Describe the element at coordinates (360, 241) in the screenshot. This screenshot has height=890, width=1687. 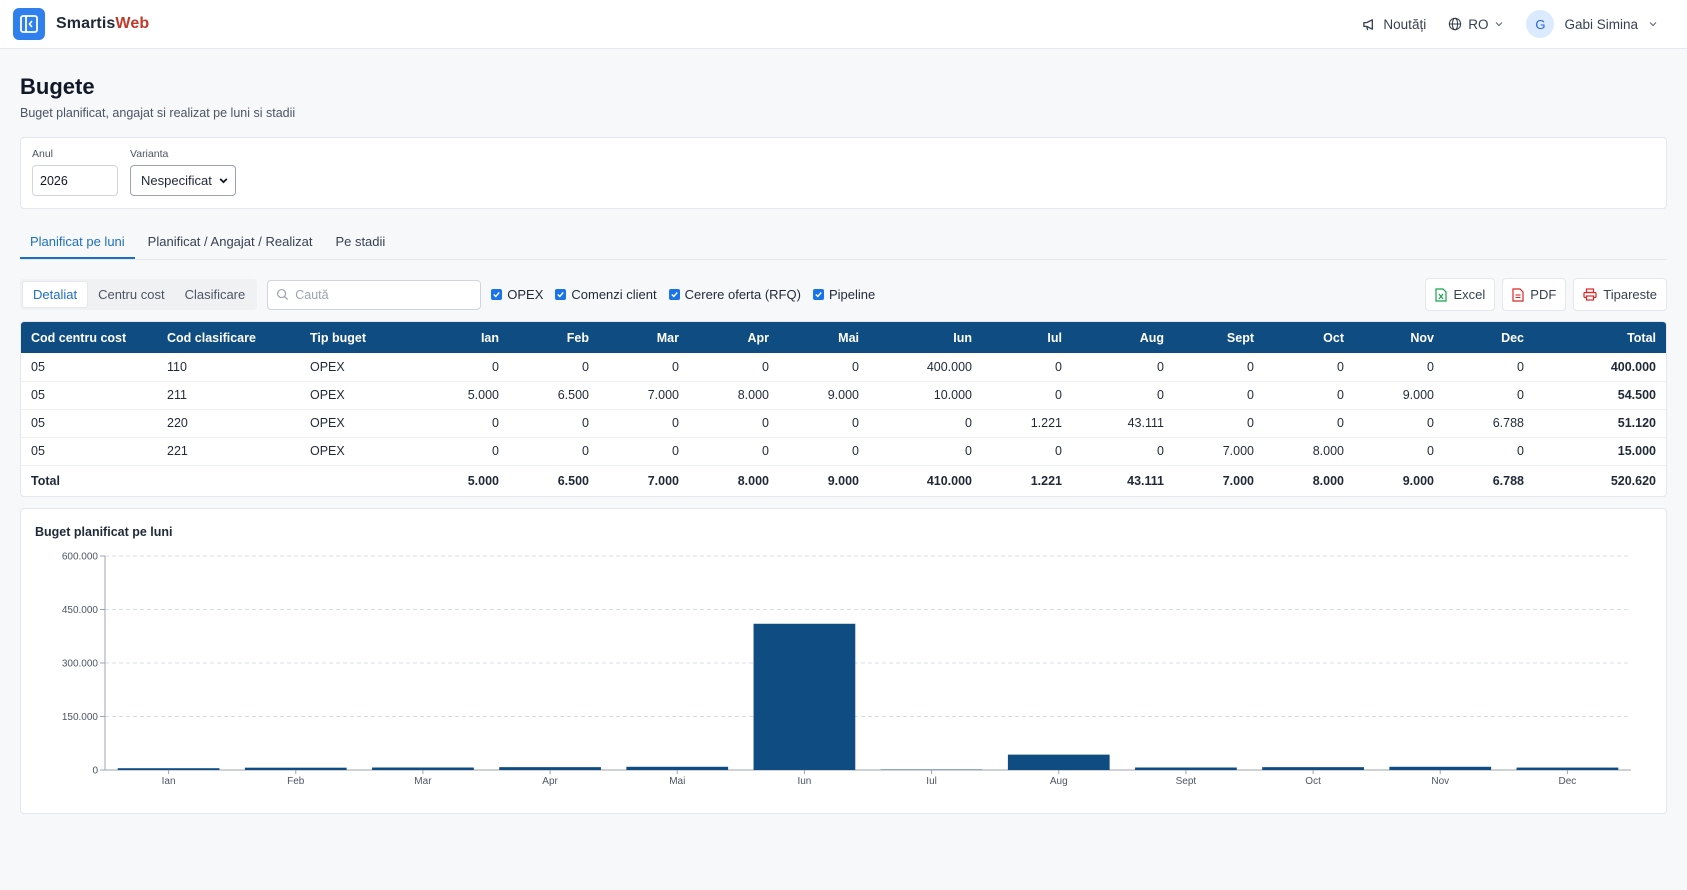
I see `tab-pe-stadii: Pe stadii` at that location.